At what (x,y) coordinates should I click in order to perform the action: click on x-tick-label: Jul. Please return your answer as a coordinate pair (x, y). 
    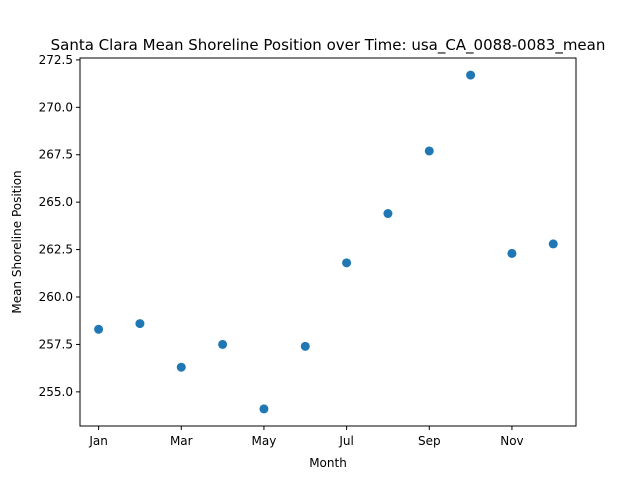
    Looking at the image, I should click on (345, 441).